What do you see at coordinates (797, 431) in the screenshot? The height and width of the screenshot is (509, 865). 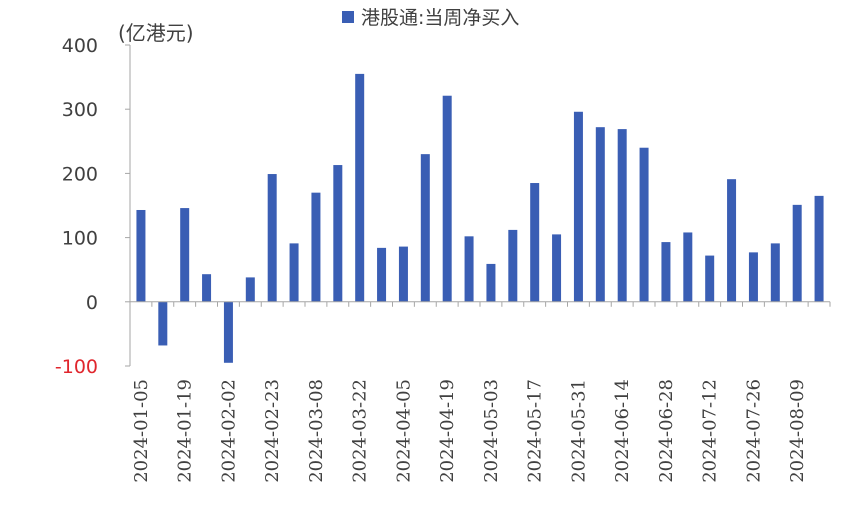 I see `x-tick-label: 2024-08-09` at bounding box center [797, 431].